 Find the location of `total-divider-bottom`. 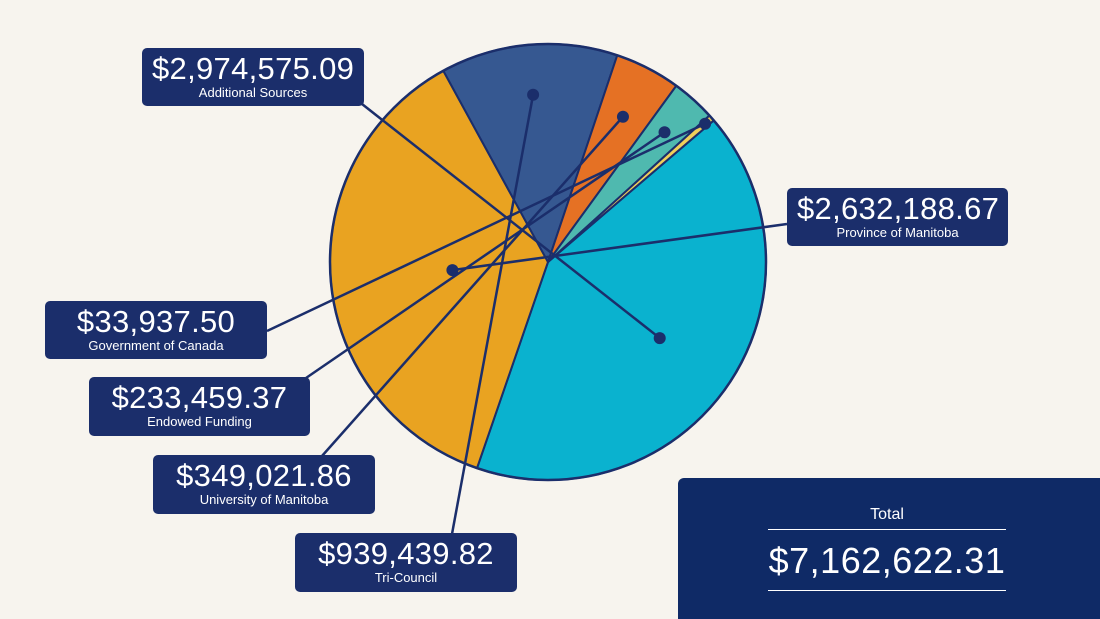

total-divider-bottom is located at coordinates (887, 590).